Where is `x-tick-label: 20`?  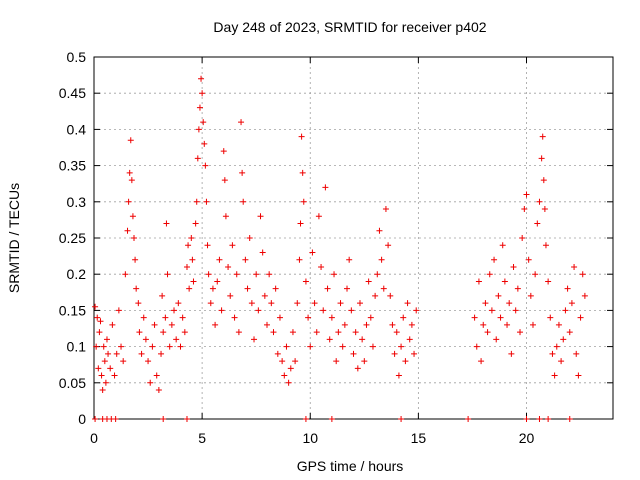
x-tick-label: 20 is located at coordinates (527, 438).